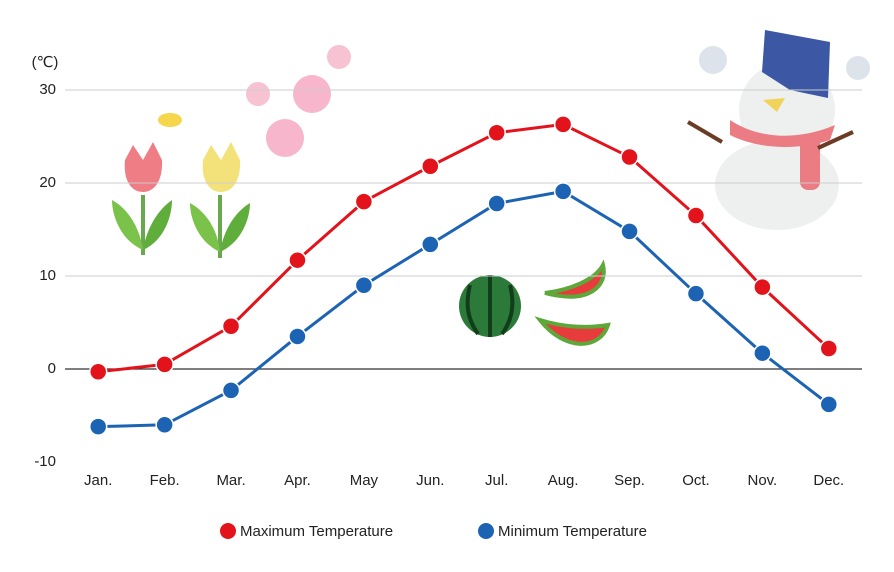 The width and height of the screenshot is (894, 572). What do you see at coordinates (45, 461) in the screenshot?
I see `y-tick-label: -10` at bounding box center [45, 461].